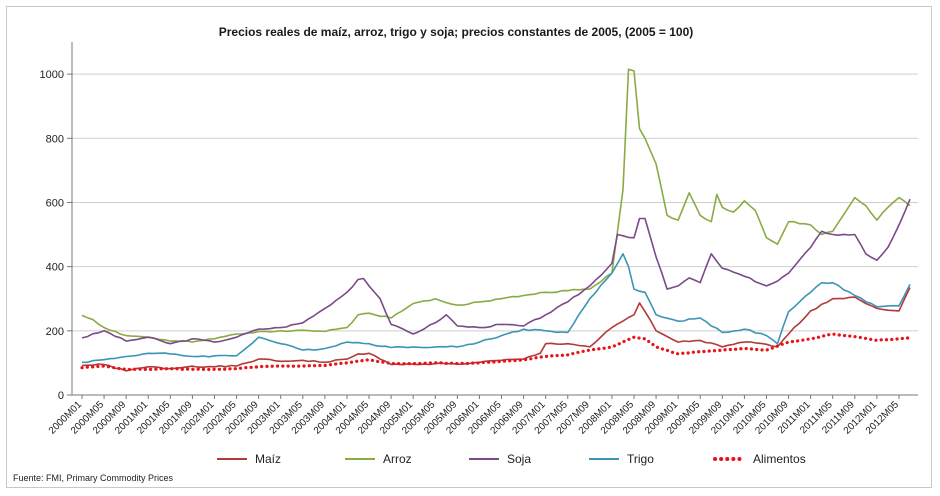 Image resolution: width=940 pixels, height=496 pixels. I want to click on legend-label-5: Alimentos, so click(779, 459).